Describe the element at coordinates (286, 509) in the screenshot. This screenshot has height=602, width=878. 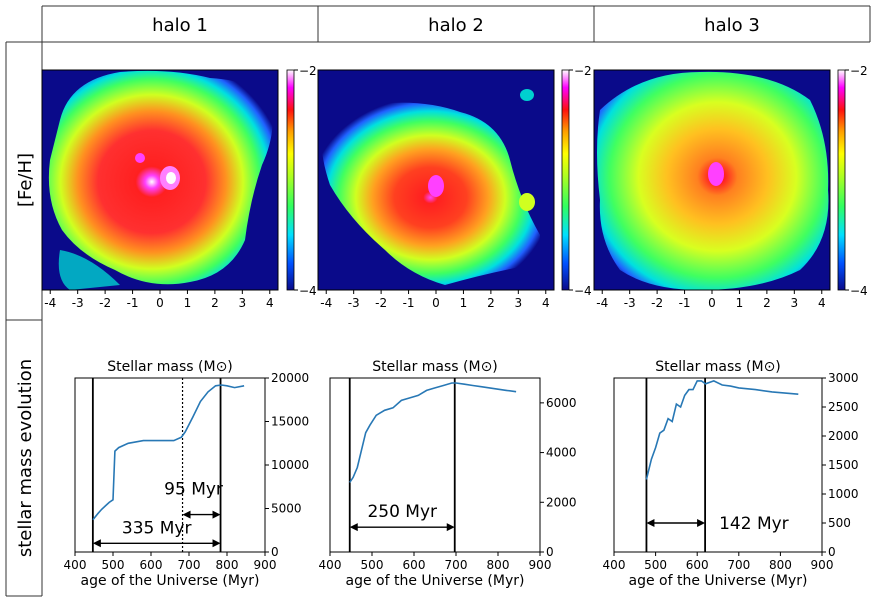
I see `y-tick-label: 5000` at that location.